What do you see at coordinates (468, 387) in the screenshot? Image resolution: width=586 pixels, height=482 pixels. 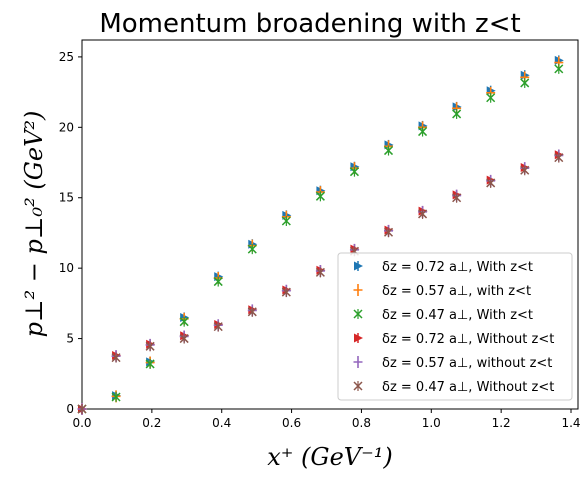 I see `legend-entry: δz = 0.47 a⊥, Without z<t` at bounding box center [468, 387].